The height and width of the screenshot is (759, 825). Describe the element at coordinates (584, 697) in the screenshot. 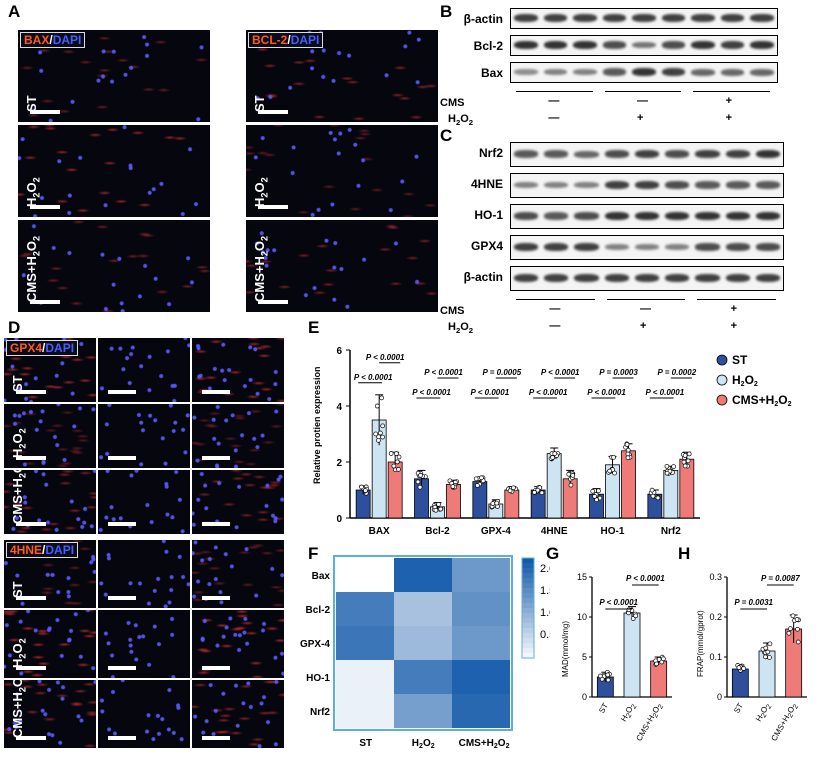

I see `g-ytick-label: 0` at that location.